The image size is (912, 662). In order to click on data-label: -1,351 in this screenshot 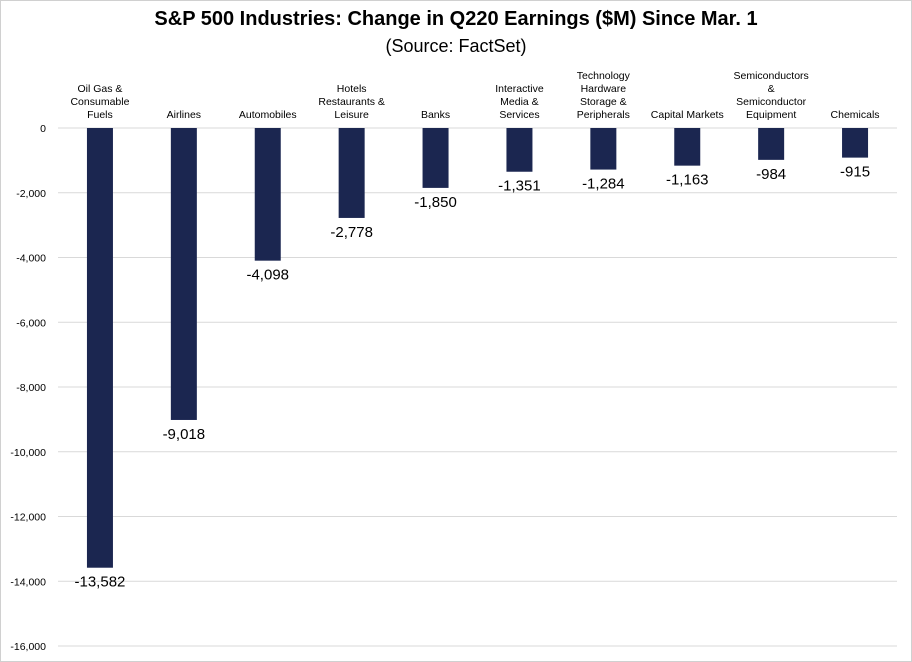, I will do `click(519, 186)`.